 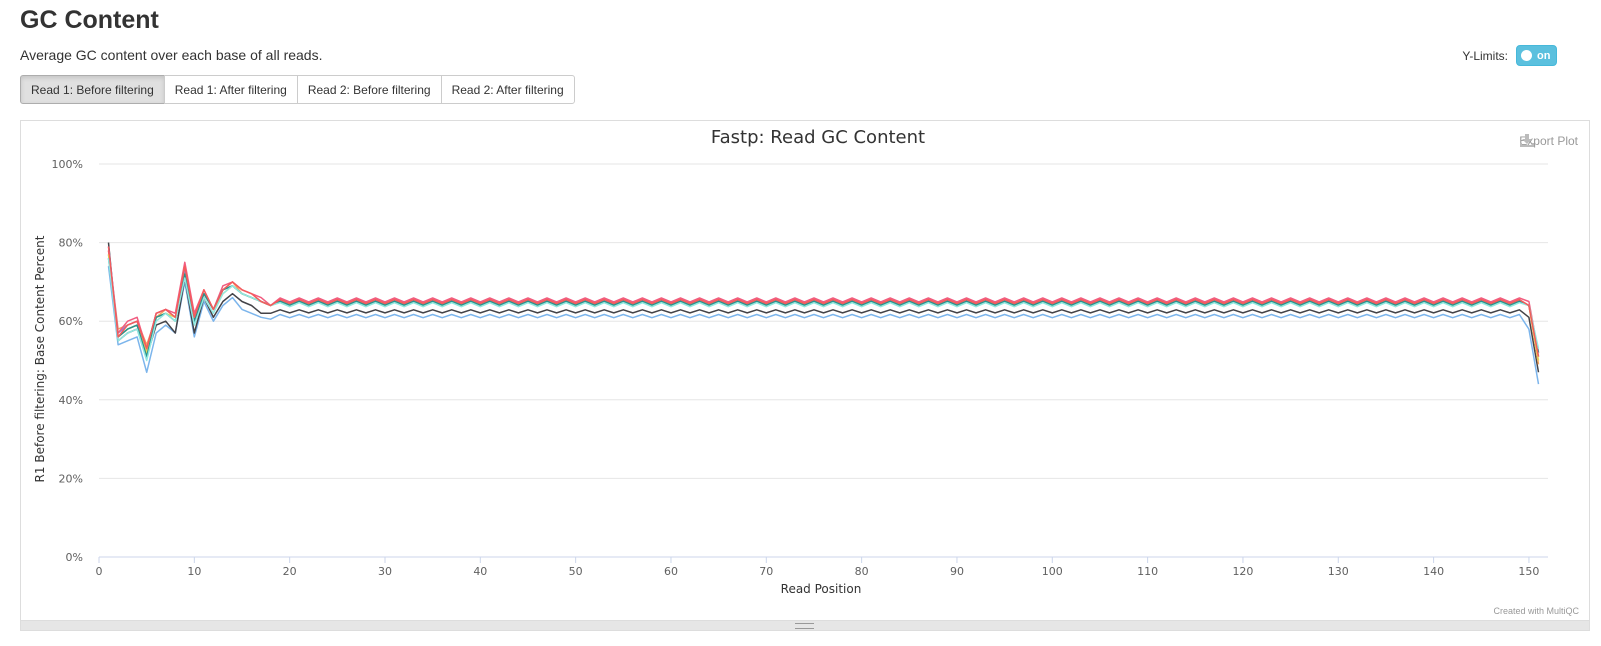 What do you see at coordinates (862, 571) in the screenshot?
I see `x-tick-label: 80` at bounding box center [862, 571].